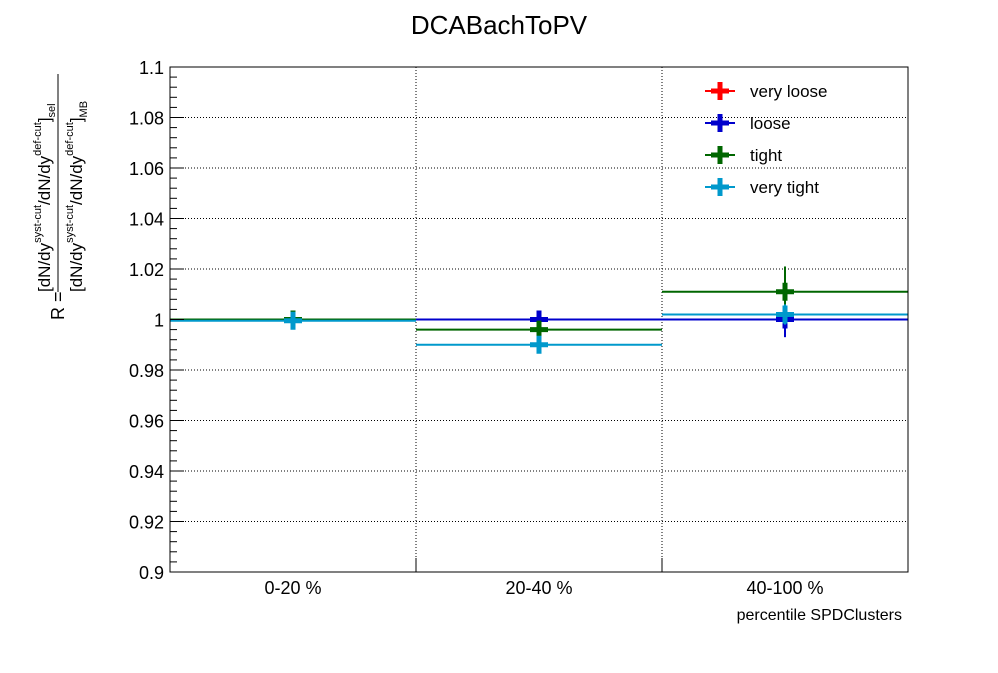 This screenshot has width=998, height=673. I want to click on legend-label: very loose, so click(788, 91).